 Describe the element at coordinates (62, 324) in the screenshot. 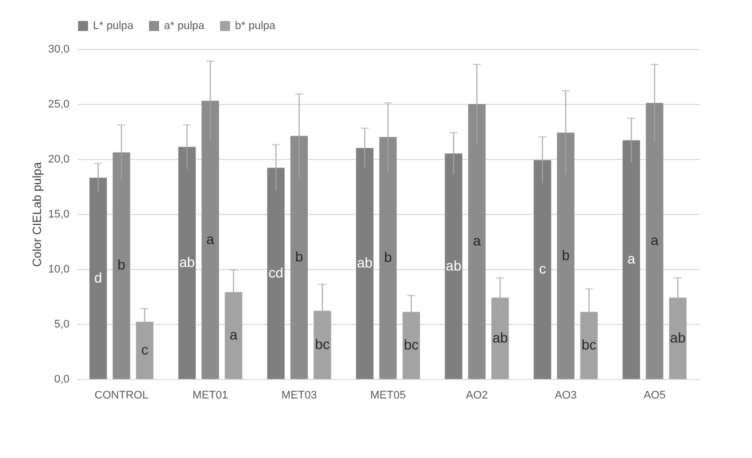

I see `y-tick-label: 5,0` at that location.